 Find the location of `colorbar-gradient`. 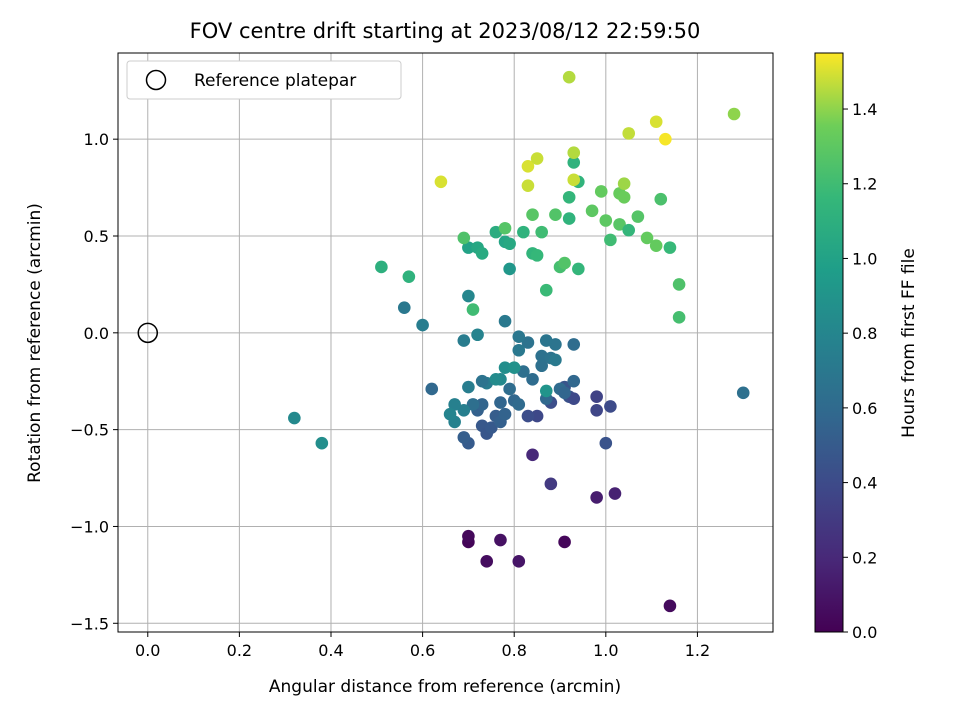

colorbar-gradient is located at coordinates (829, 342).